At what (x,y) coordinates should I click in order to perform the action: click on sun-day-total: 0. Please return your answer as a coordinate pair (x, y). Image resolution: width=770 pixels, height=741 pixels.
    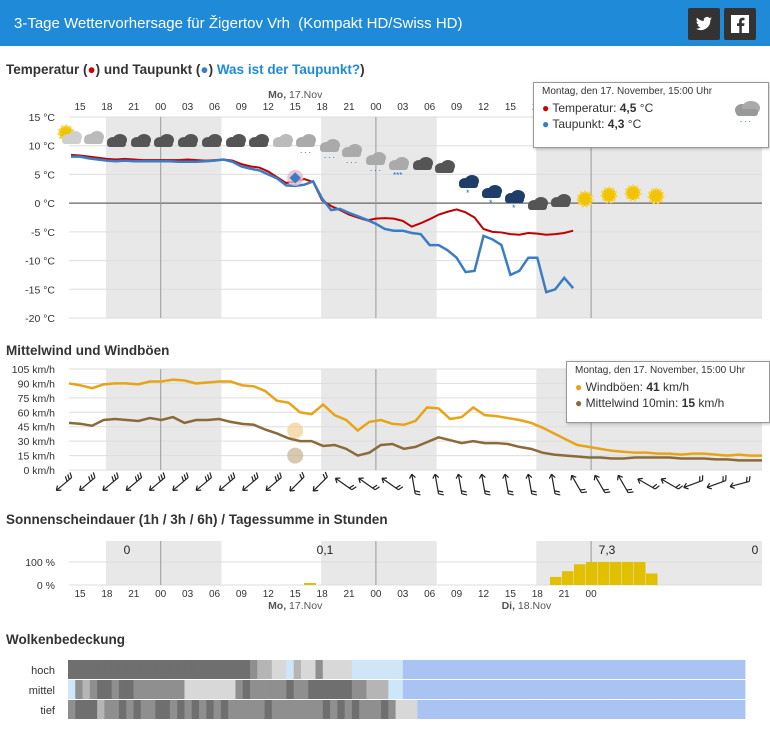
    Looking at the image, I should click on (755, 550).